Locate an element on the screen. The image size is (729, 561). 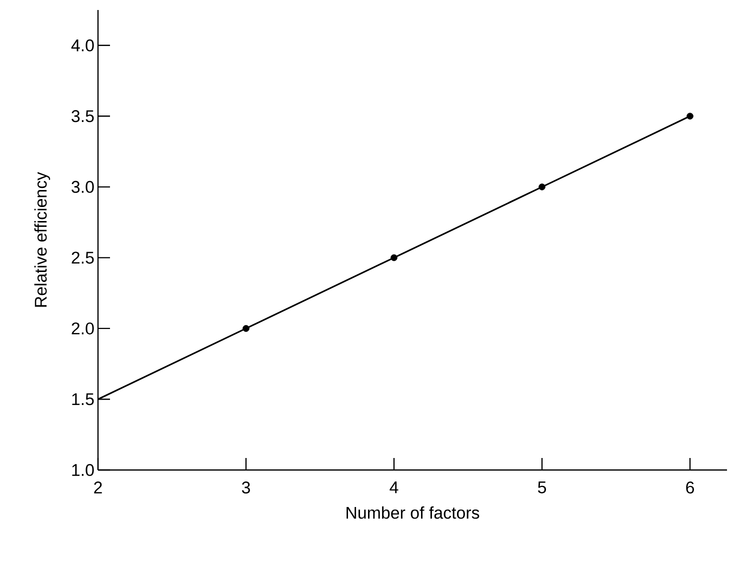
x-tick-label: 2 is located at coordinates (98, 488).